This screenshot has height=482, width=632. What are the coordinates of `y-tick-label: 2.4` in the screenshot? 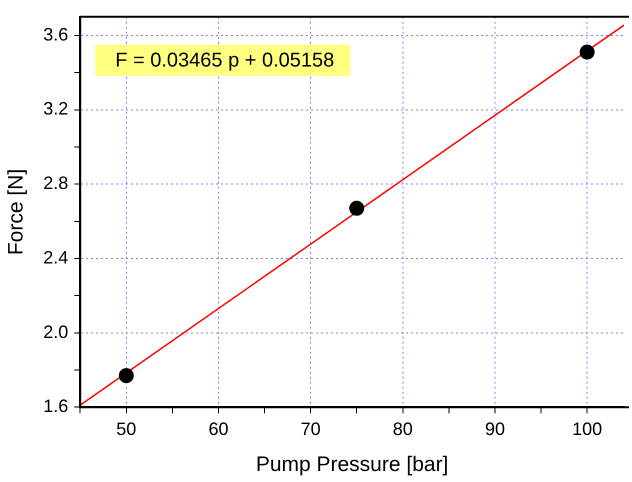 It's located at (55, 257).